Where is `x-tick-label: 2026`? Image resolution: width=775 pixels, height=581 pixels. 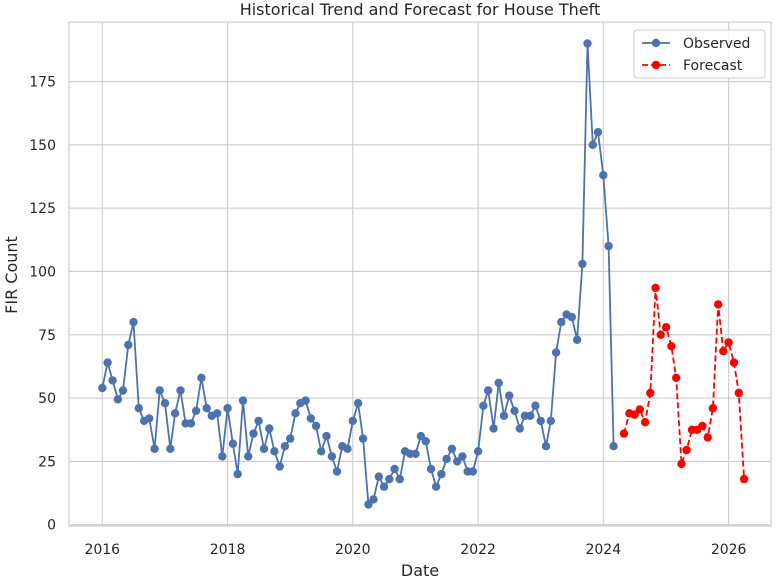
x-tick-label: 2026 is located at coordinates (729, 550).